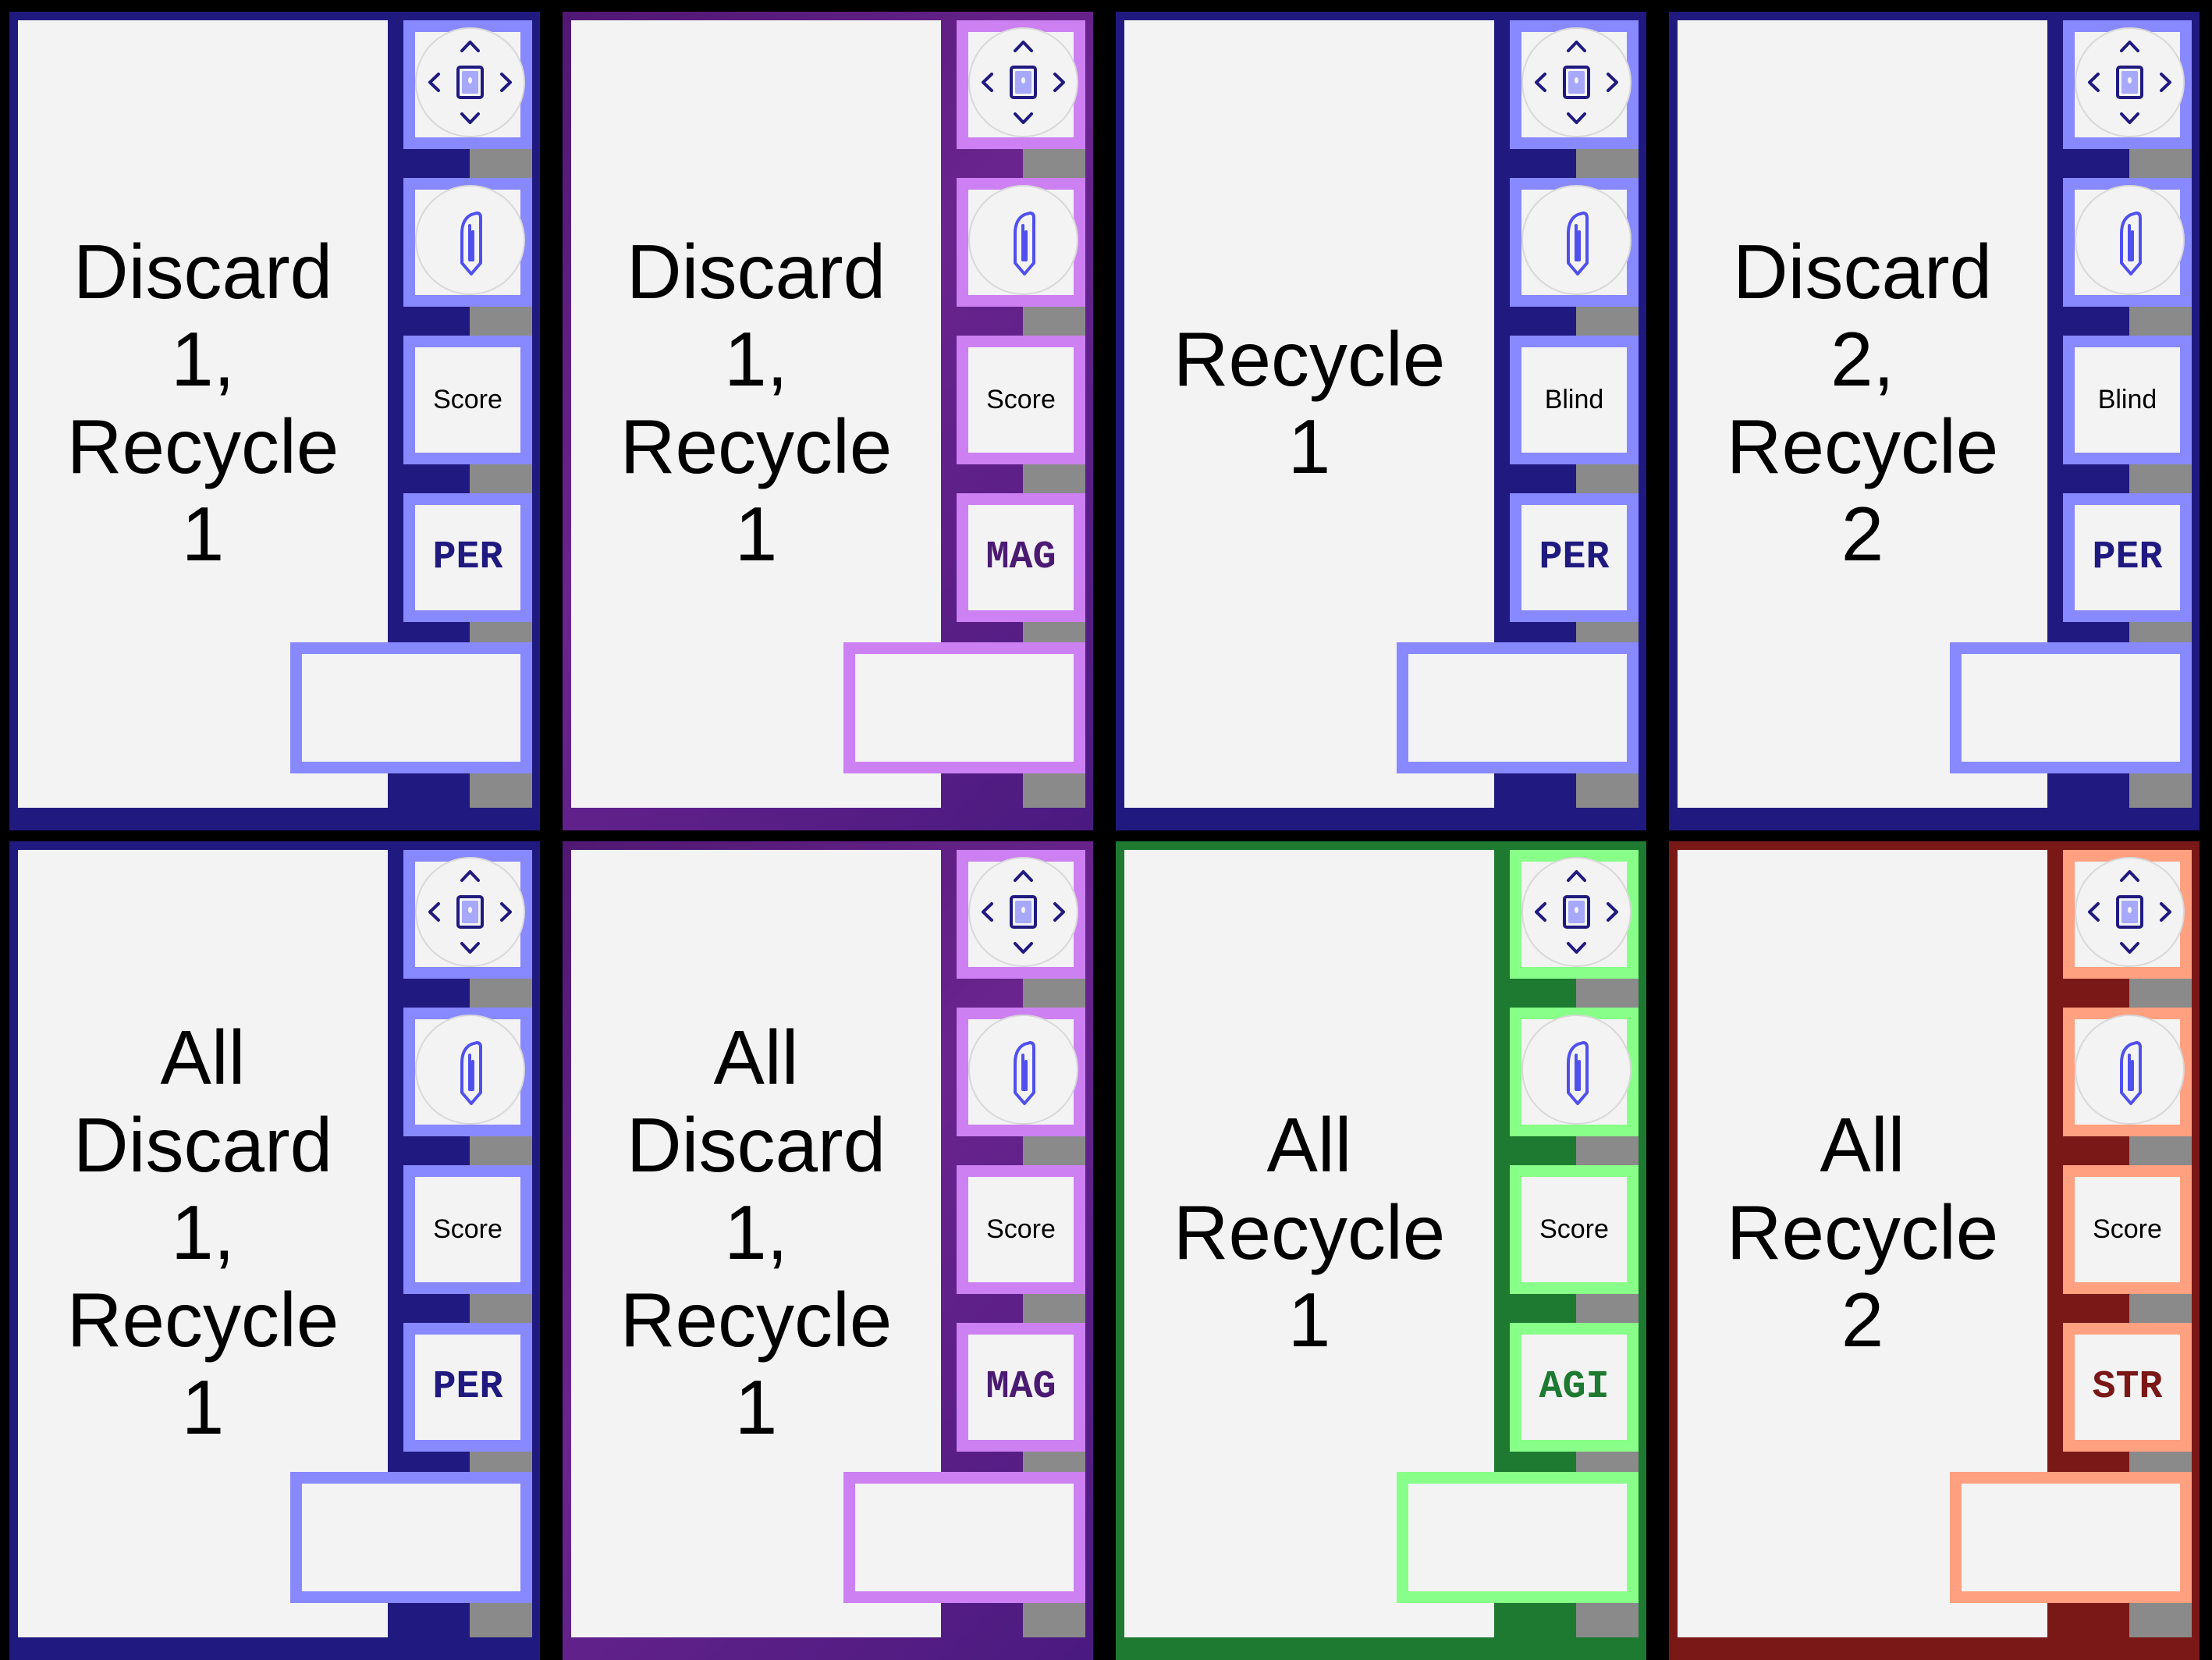 This screenshot has height=1660, width=2212. I want to click on card-6: All Discard 1, Recycle 1 Score MAG, so click(828, 1251).